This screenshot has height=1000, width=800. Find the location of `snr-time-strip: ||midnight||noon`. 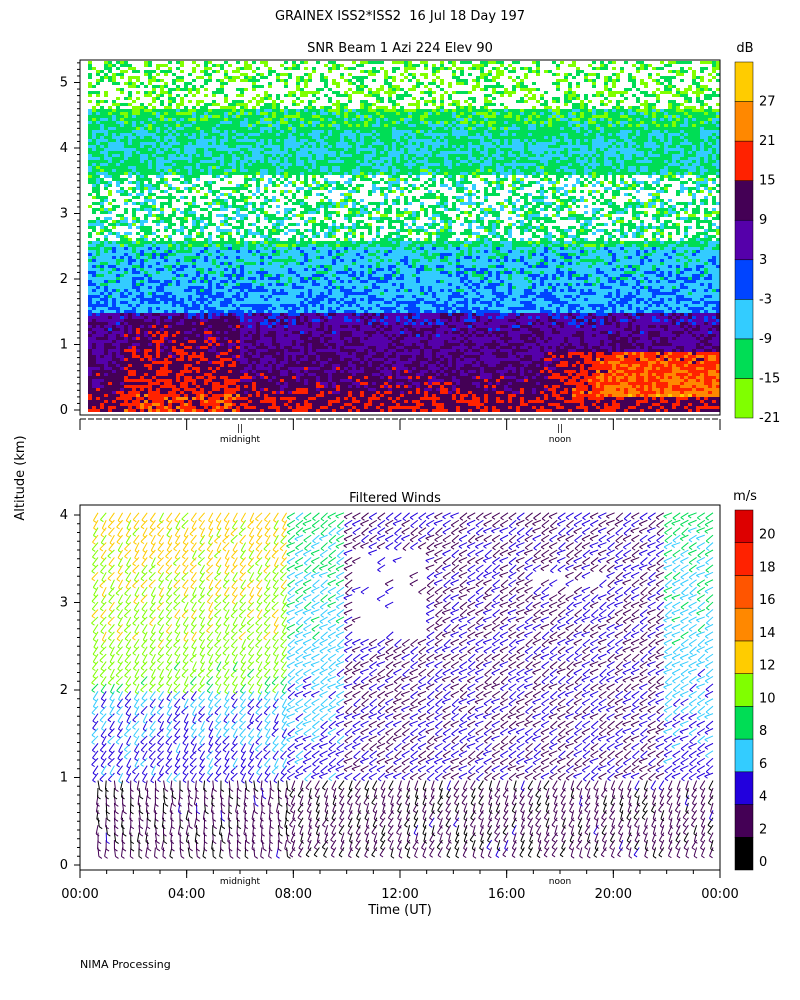

snr-time-strip: ||midnight||noon is located at coordinates (400, 431).